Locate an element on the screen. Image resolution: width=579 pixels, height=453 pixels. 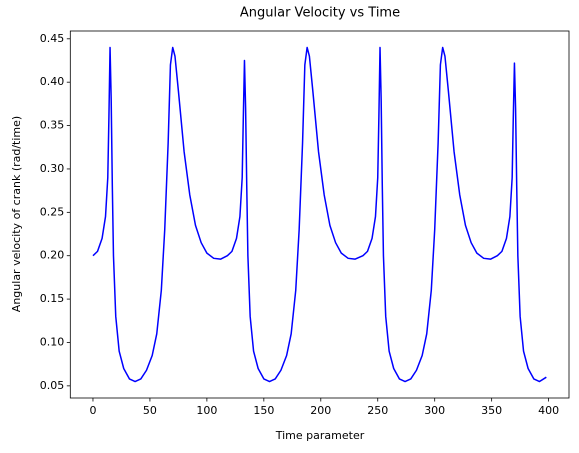
y-tick-label: 0.40 is located at coordinates (52, 81).